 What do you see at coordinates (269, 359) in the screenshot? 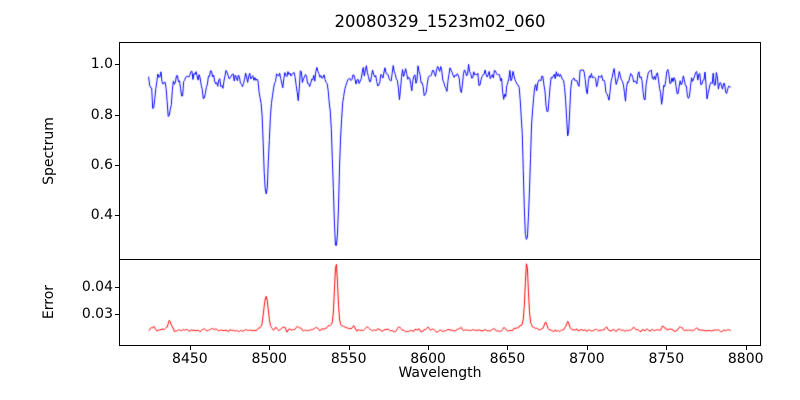
I see `x-tick-label: 8500` at bounding box center [269, 359].